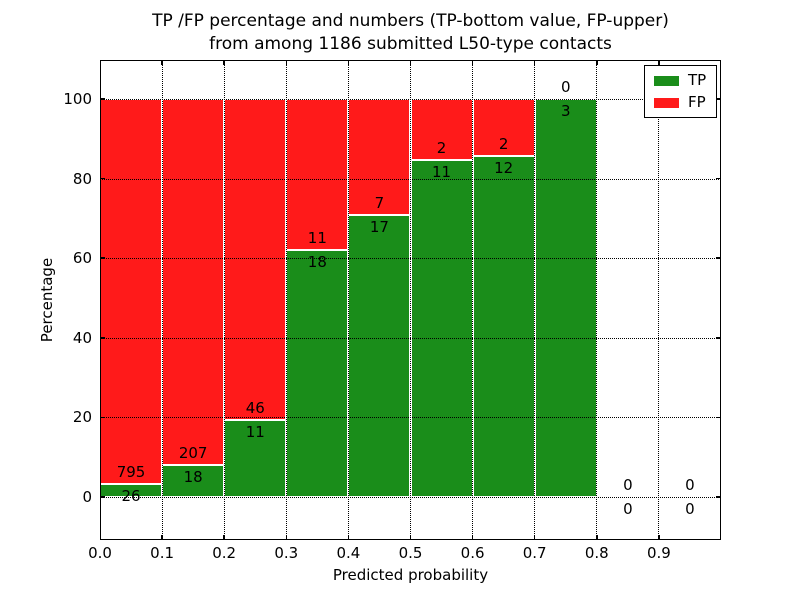 The height and width of the screenshot is (600, 800). What do you see at coordinates (100, 553) in the screenshot?
I see `x-tick-label: 0.0` at bounding box center [100, 553].